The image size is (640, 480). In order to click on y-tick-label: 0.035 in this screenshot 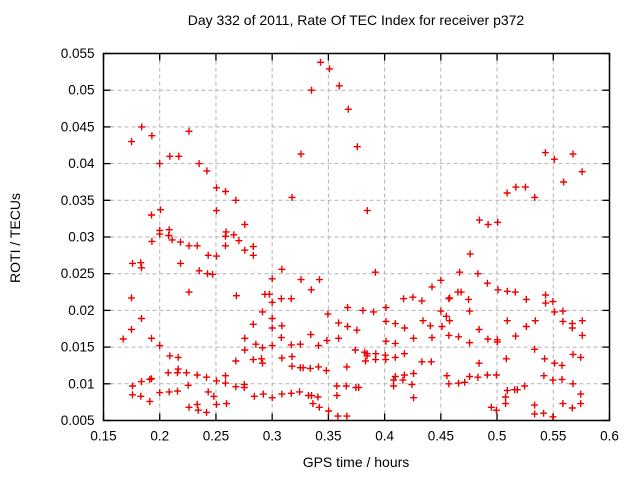, I will do `click(78, 200)`.